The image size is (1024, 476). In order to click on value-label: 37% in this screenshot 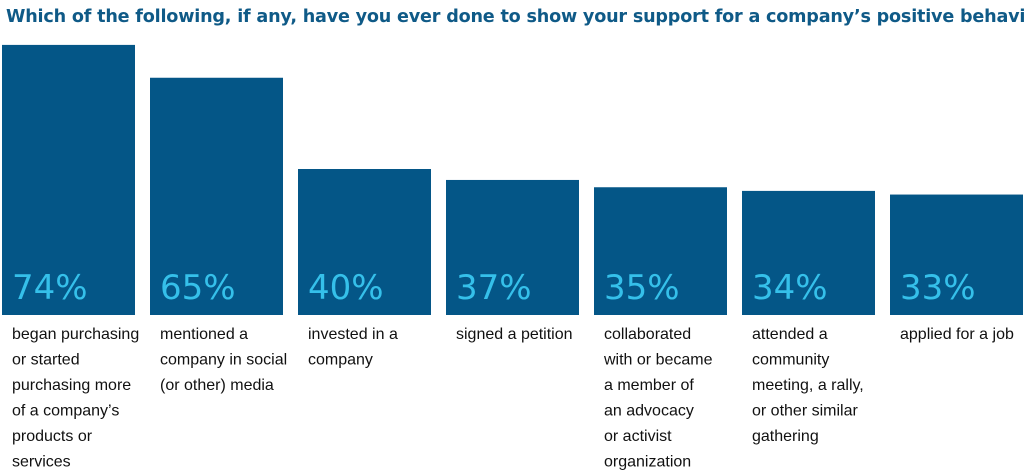, I will do `click(494, 288)`.